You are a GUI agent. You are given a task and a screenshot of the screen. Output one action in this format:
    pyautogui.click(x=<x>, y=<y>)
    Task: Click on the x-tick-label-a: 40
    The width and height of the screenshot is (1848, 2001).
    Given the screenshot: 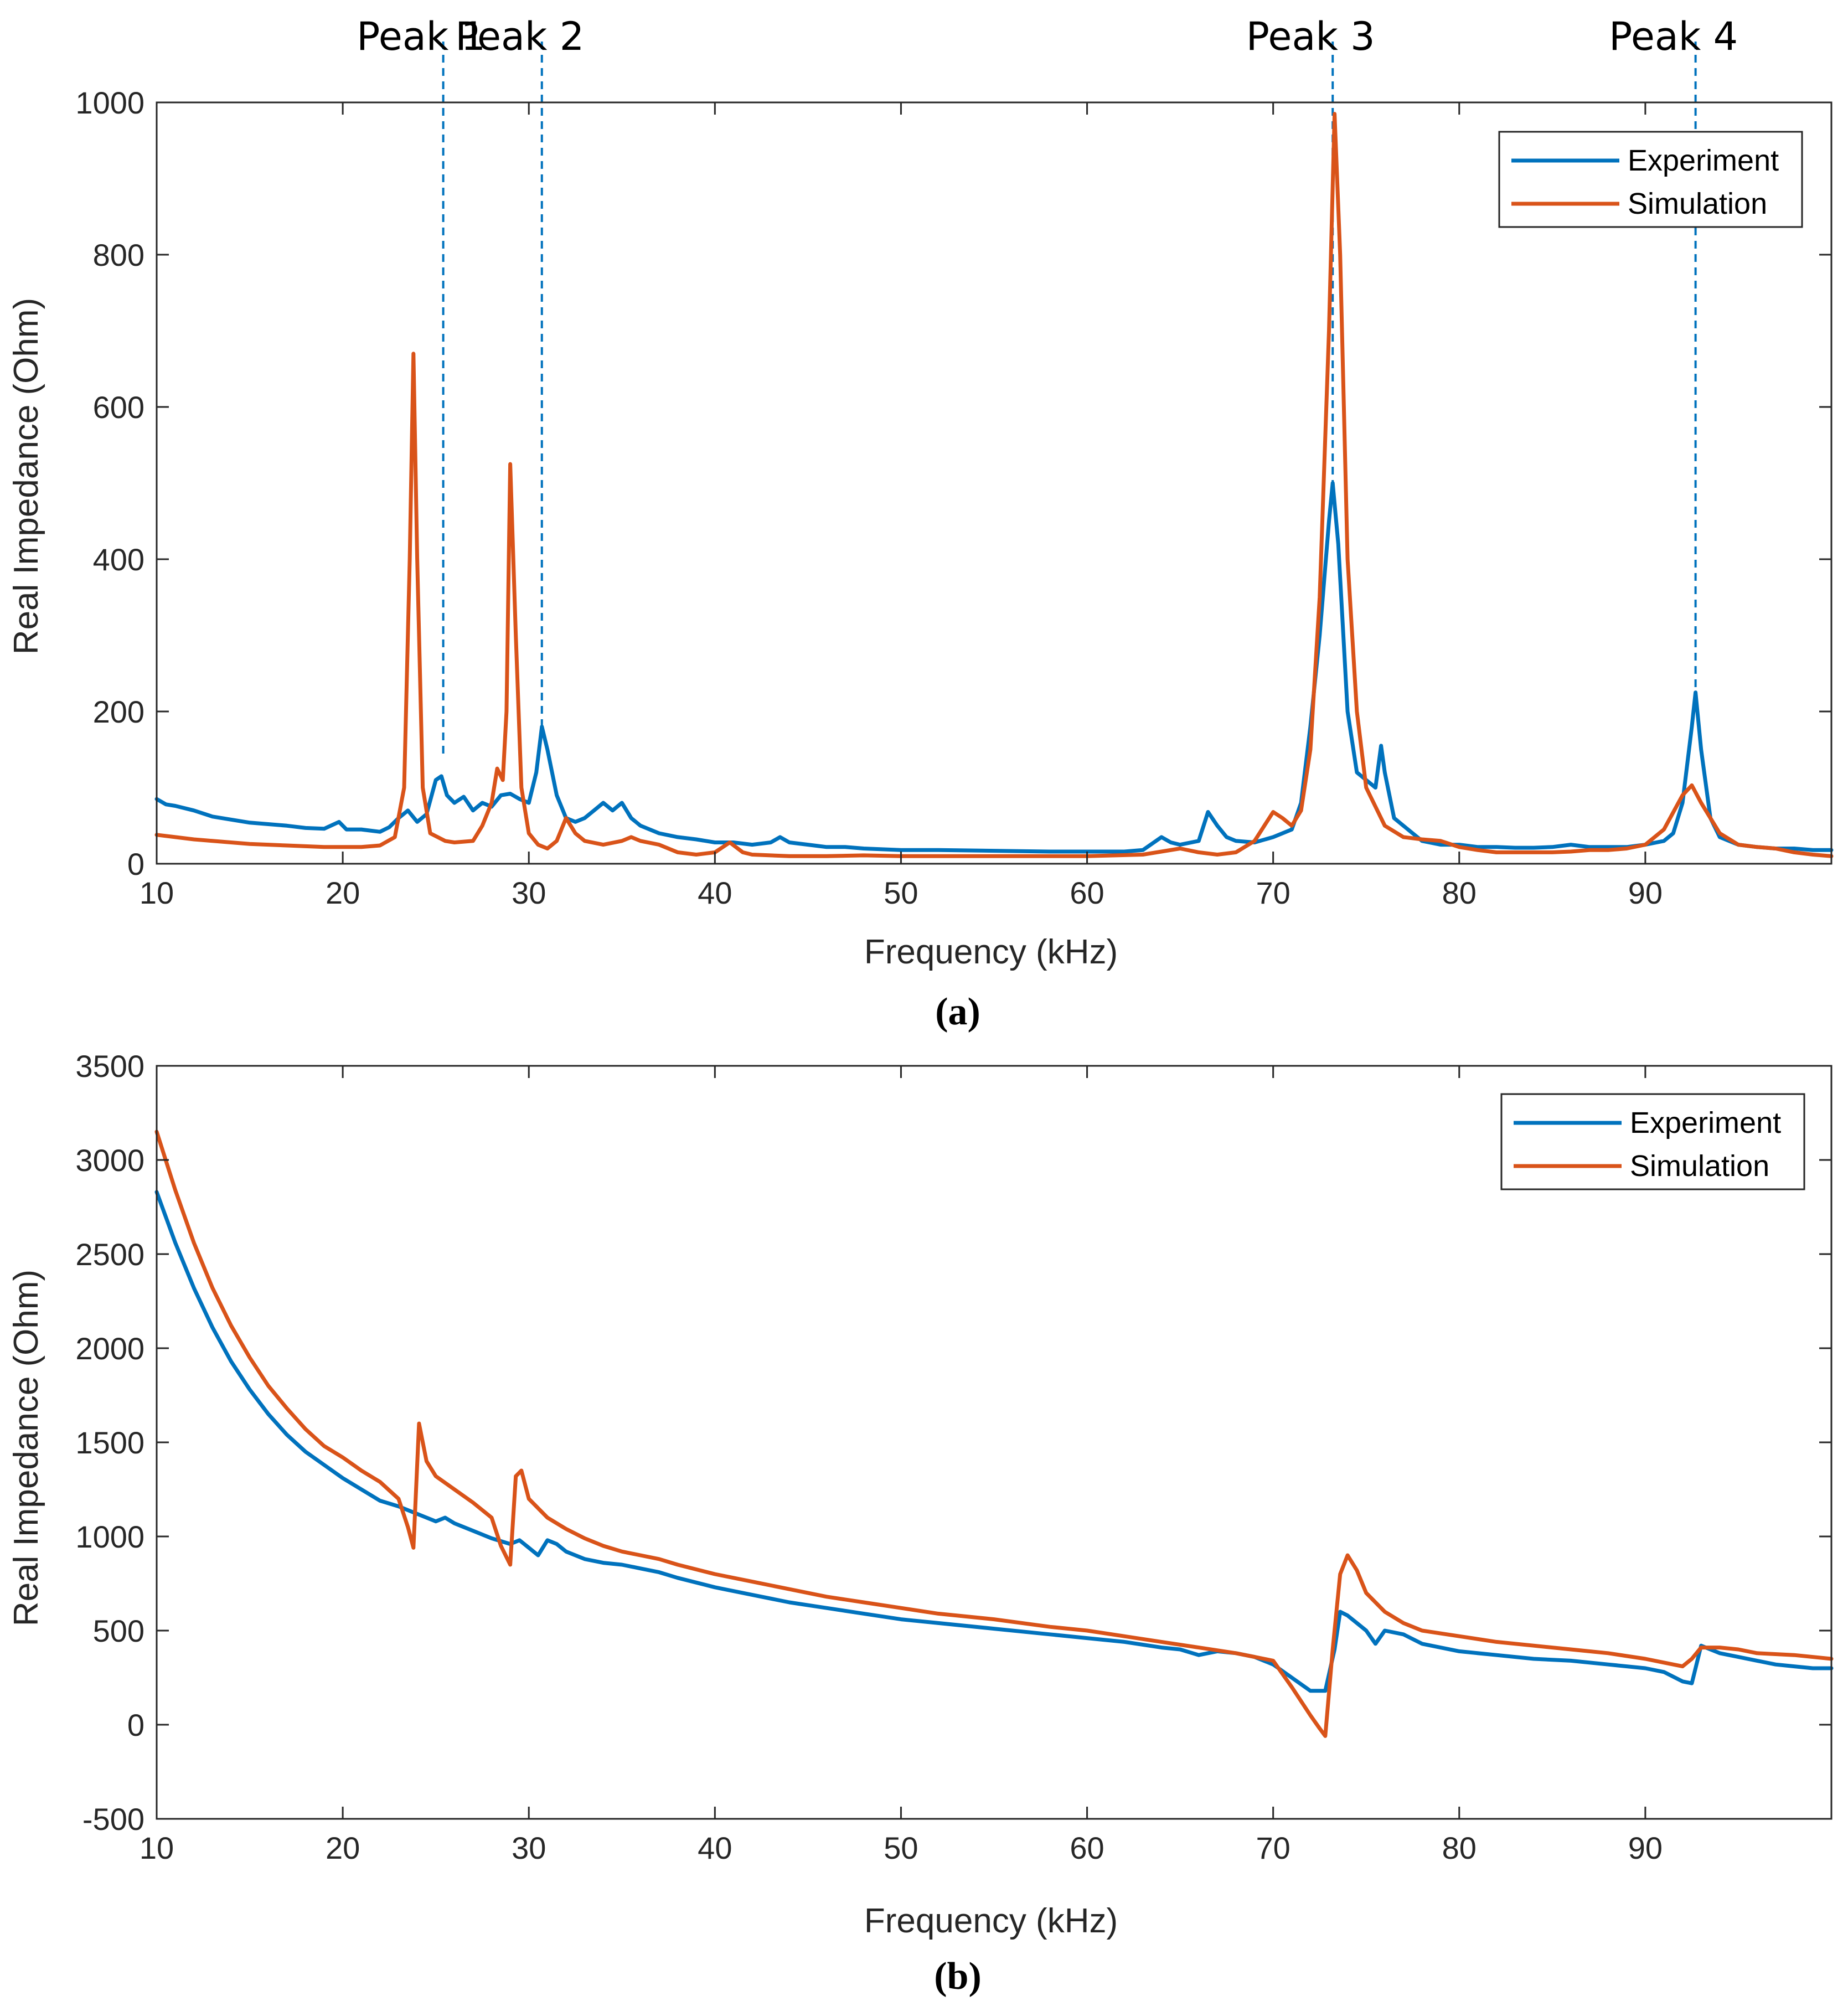 What is the action you would take?
    pyautogui.click(x=715, y=892)
    